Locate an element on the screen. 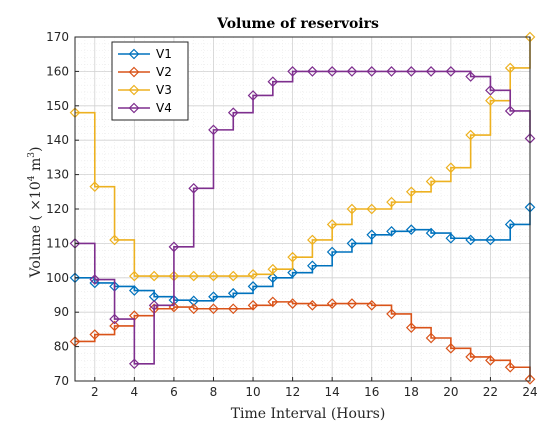  legend-label: V2 is located at coordinates (164, 72).